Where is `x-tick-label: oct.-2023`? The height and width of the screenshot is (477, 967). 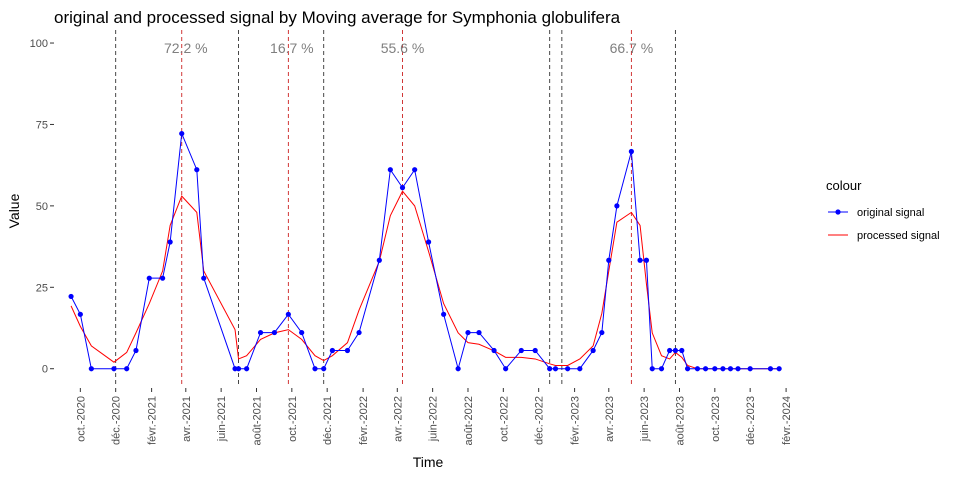 x-tick-label: oct.-2023 is located at coordinates (716, 419).